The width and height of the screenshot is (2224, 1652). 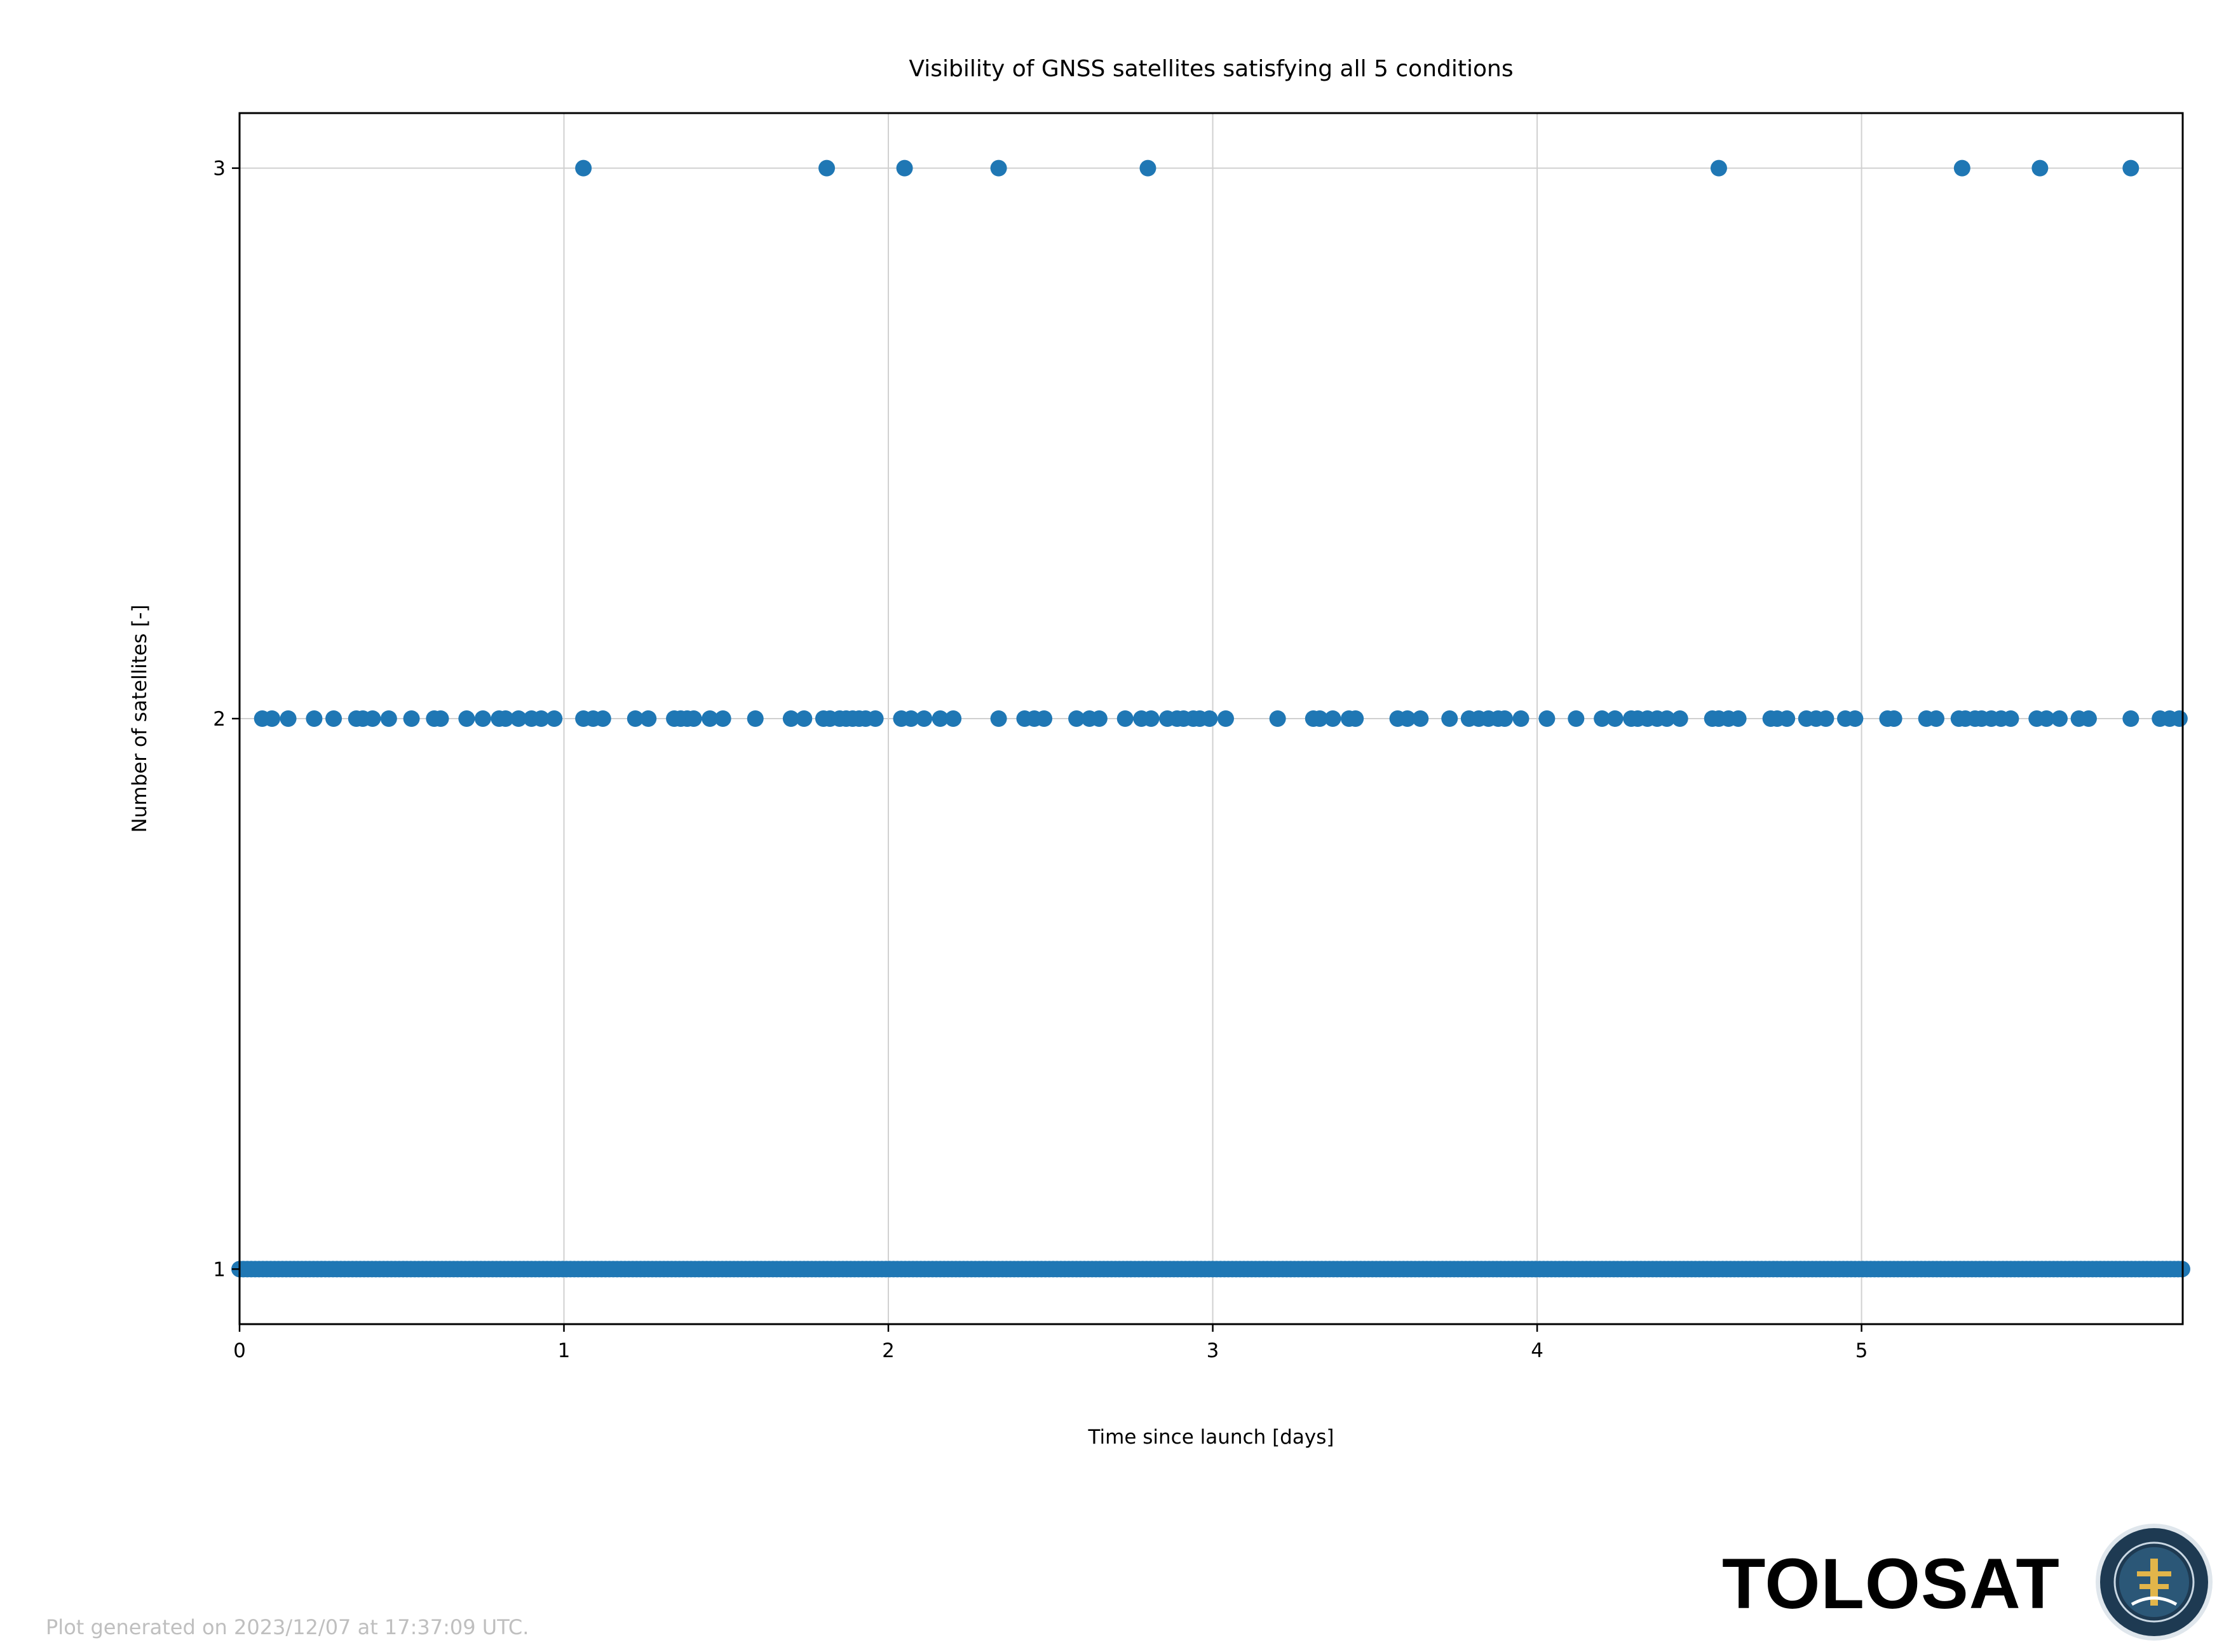 I want to click on x-tick-label: 2, so click(x=888, y=1351).